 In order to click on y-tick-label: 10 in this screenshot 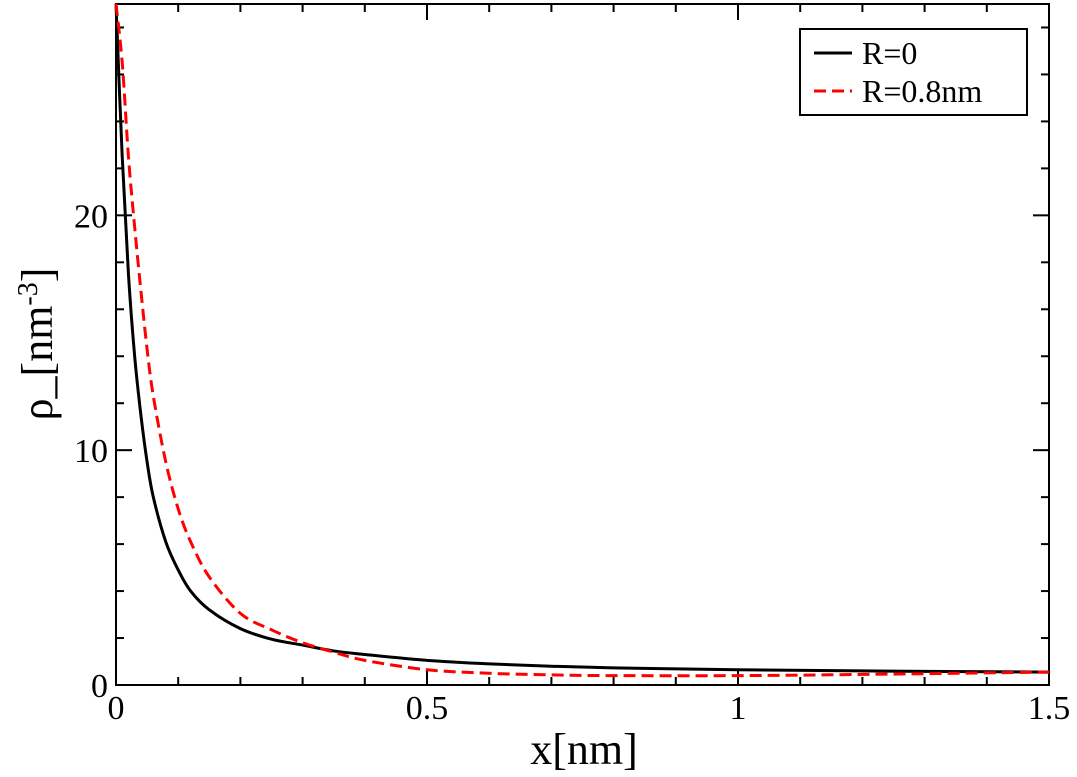, I will do `click(91, 451)`.